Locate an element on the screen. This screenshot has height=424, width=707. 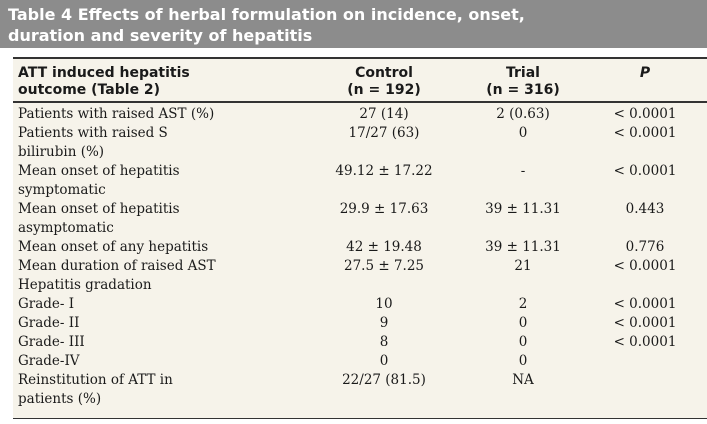
row-control-value: 0 is located at coordinates (384, 361).